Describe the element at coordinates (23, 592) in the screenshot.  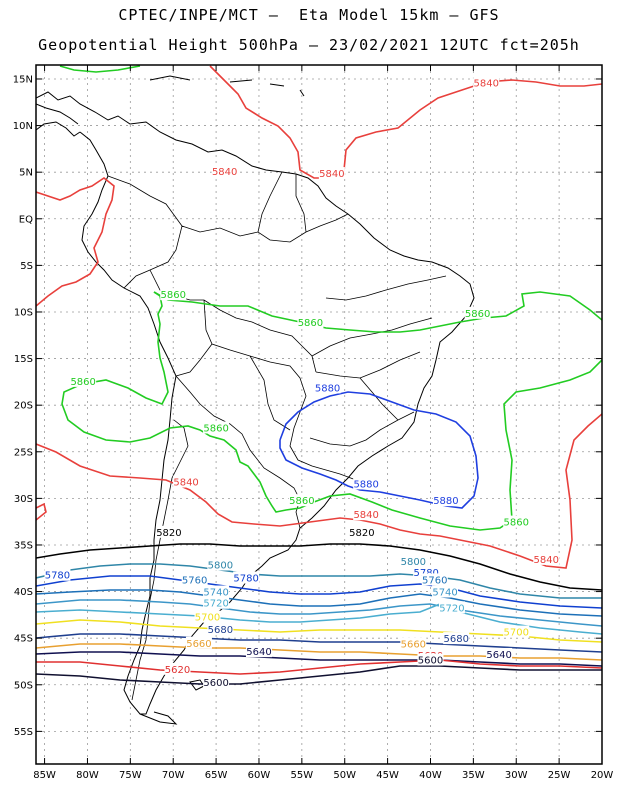
I see `lat-label: 40S` at that location.